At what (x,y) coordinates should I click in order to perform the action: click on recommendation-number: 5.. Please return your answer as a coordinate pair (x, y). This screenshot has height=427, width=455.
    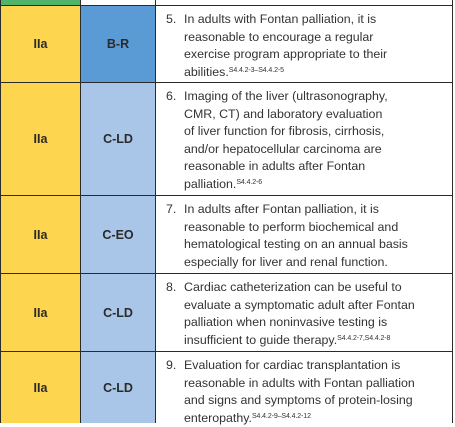
    Looking at the image, I should click on (171, 19).